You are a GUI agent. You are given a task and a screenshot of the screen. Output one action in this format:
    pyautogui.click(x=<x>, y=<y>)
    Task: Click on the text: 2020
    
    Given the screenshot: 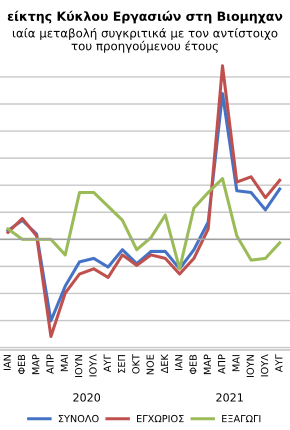 What is the action you would take?
    pyautogui.click(x=86, y=397)
    